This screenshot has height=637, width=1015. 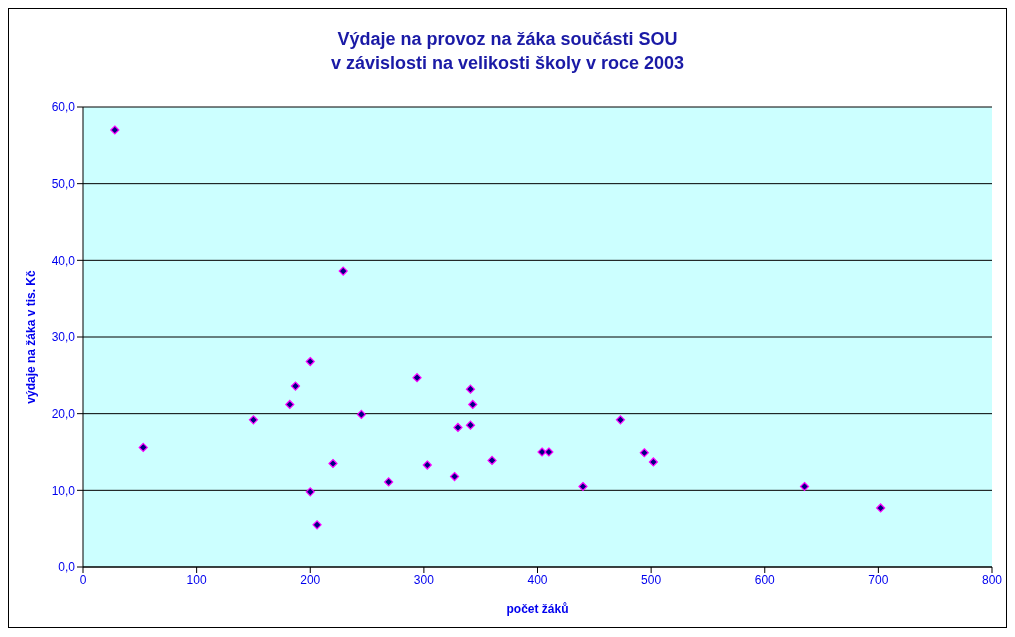 What do you see at coordinates (765, 579) in the screenshot?
I see `x-tick-label: 600` at bounding box center [765, 579].